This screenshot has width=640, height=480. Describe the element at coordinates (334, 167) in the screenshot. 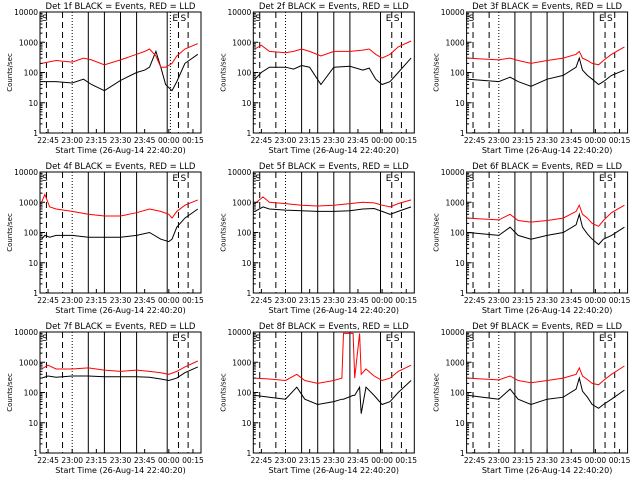

I see `panel-title: Det 5f BLACK = Events, RED = LLD` at that location.